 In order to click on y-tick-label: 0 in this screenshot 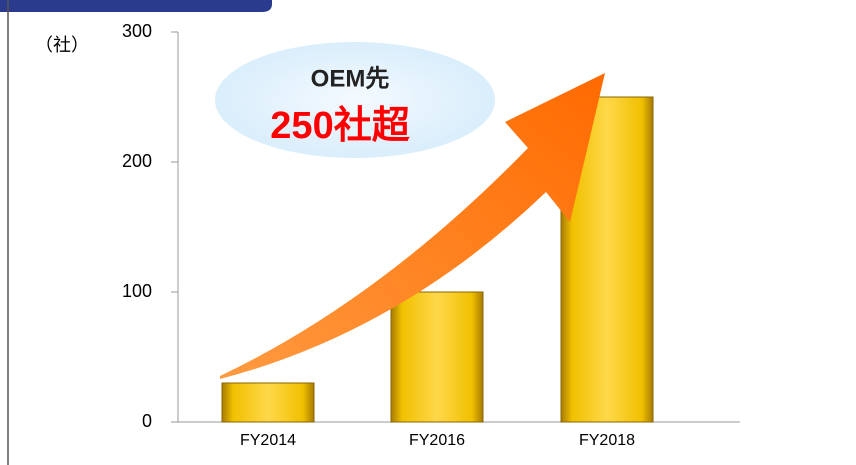, I will do `click(147, 421)`.